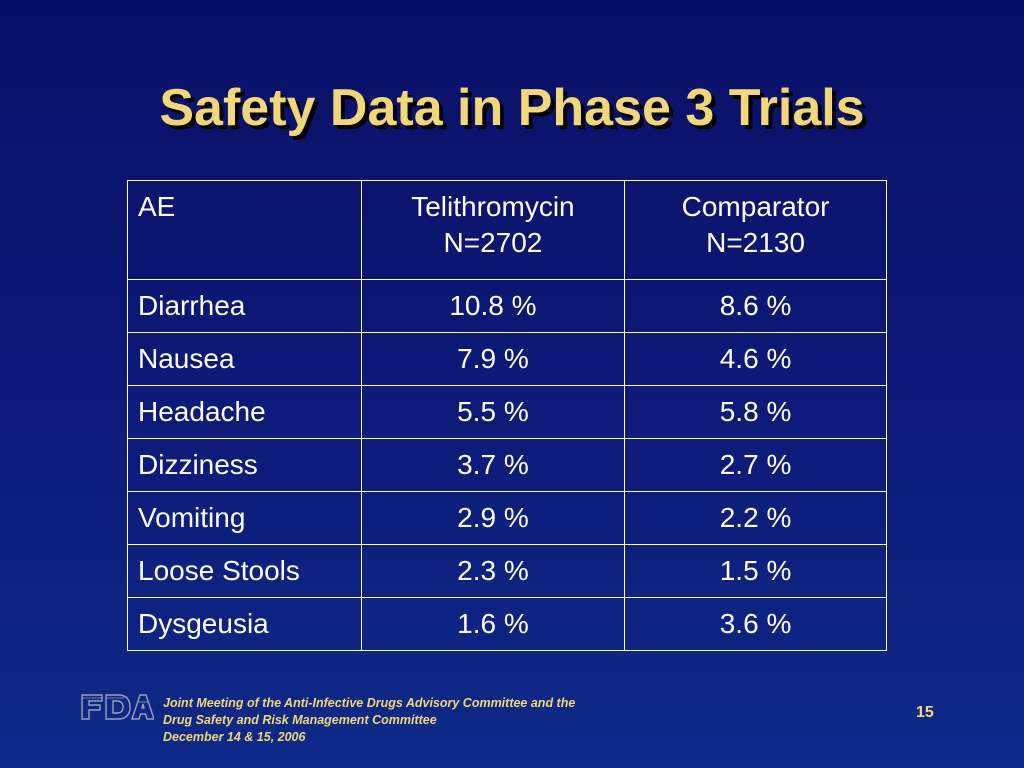  I want to click on ae-name: Vomiting, so click(244, 518).